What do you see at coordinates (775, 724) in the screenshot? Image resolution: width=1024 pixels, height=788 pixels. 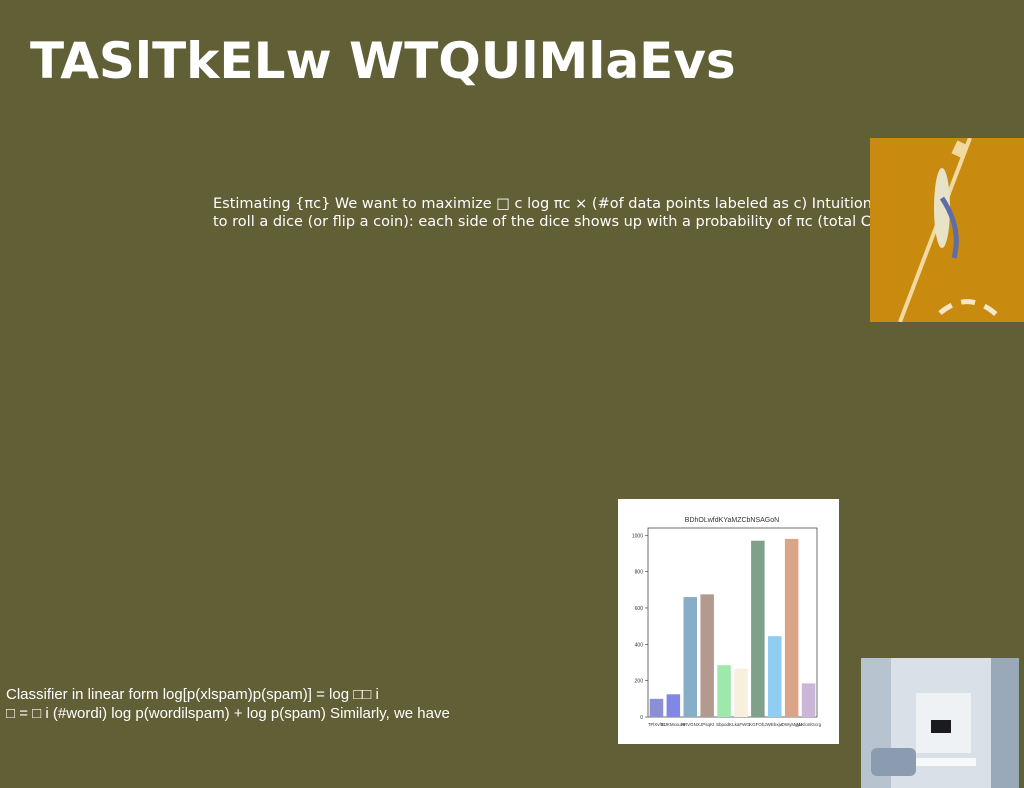 I see `x-tick-label: WEbxjw` at bounding box center [775, 724].